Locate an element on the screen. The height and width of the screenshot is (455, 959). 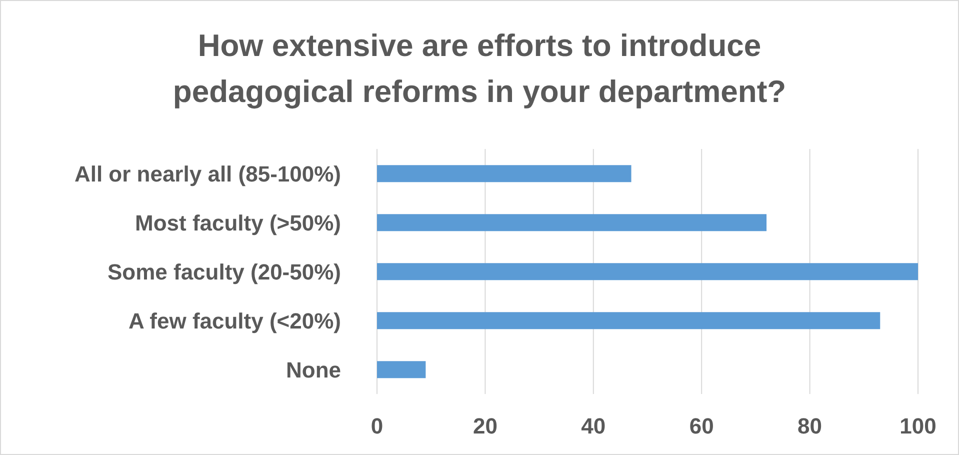
y-tick-label: None is located at coordinates (313, 369).